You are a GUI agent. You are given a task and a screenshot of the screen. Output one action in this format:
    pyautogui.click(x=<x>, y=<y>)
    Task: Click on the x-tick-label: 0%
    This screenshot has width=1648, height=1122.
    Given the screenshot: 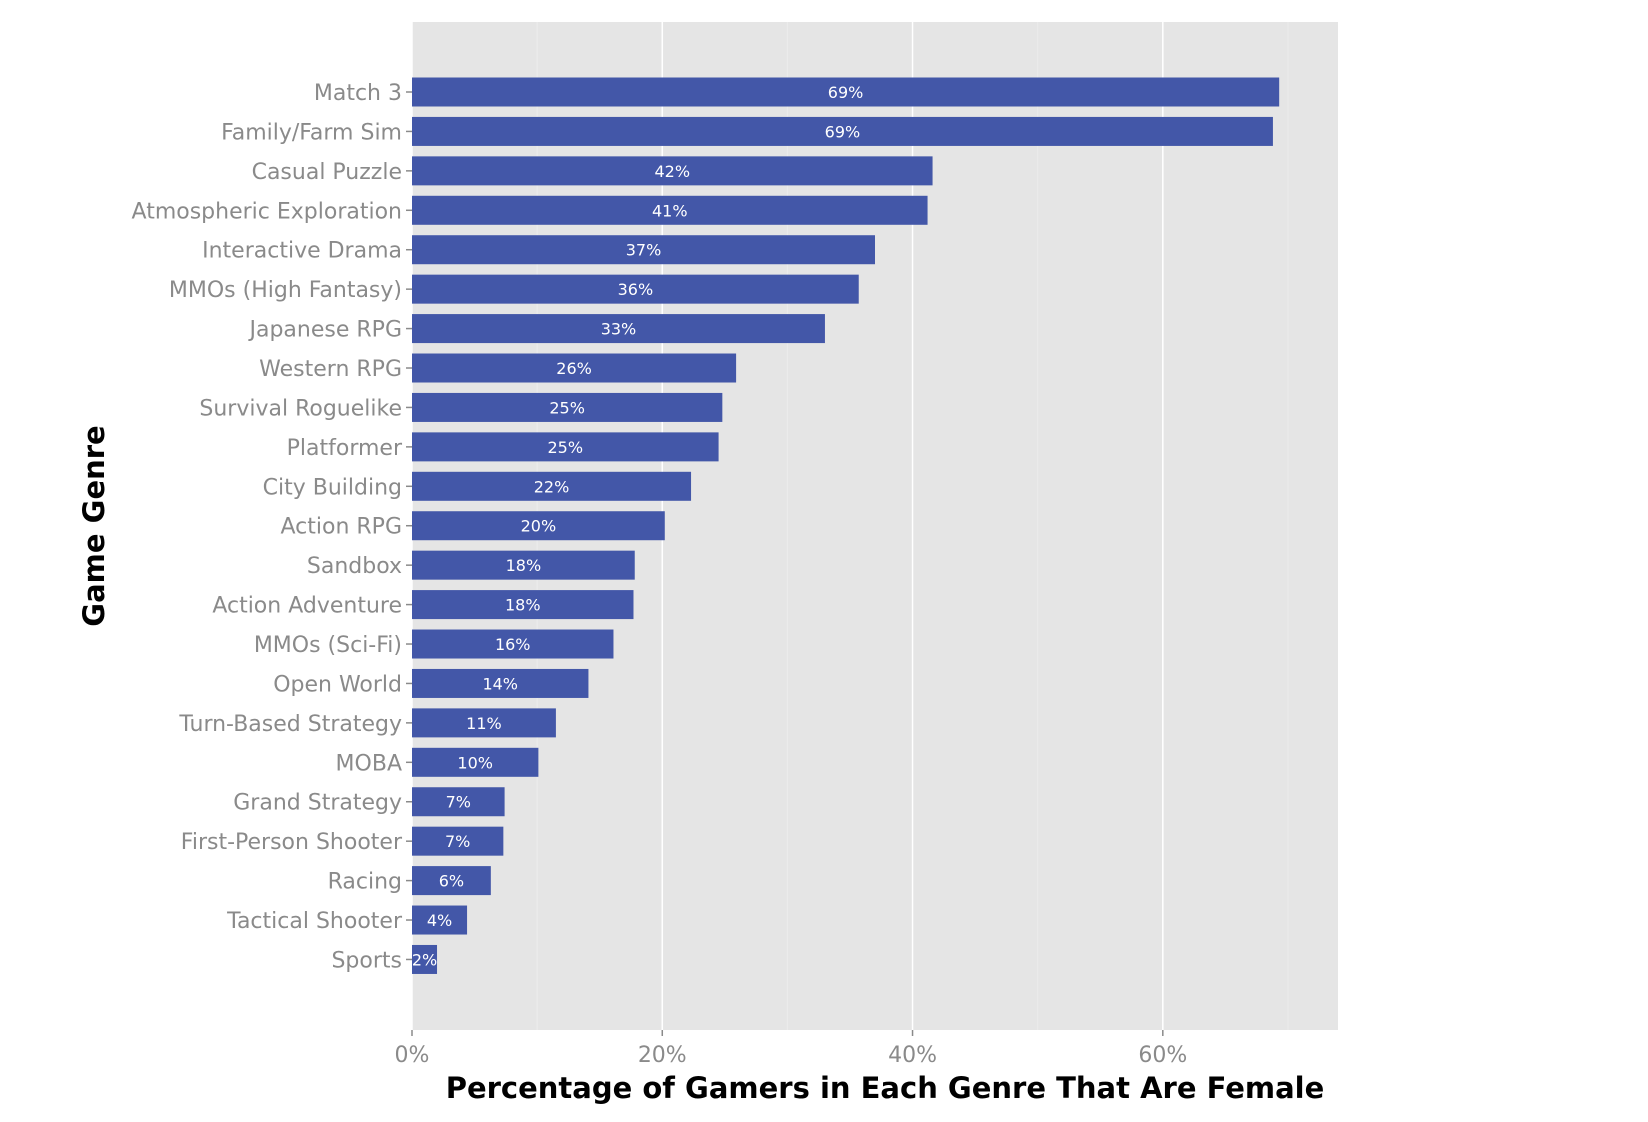 What is the action you would take?
    pyautogui.click(x=412, y=1055)
    